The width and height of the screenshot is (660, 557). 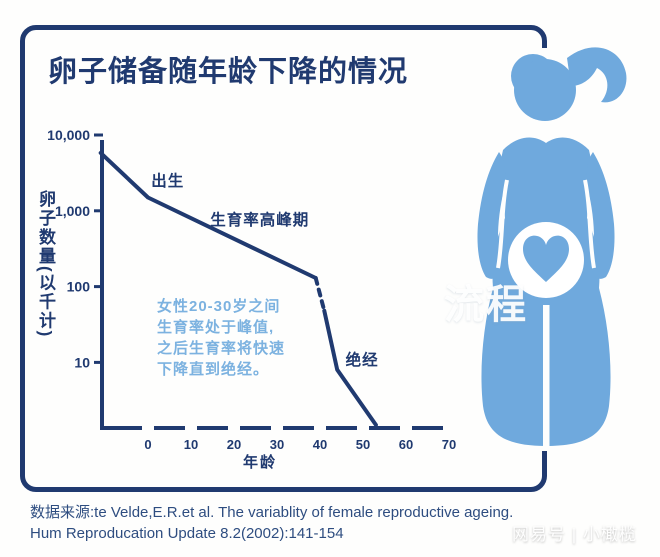 I want to click on right-arm, so click(x=600, y=215).